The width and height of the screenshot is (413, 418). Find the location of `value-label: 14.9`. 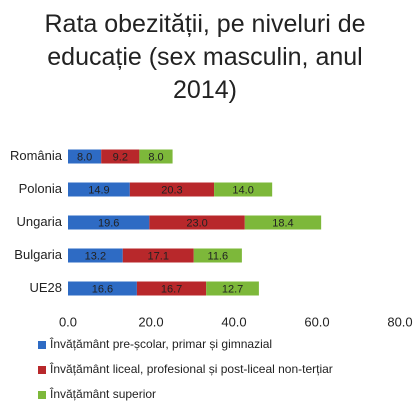

value-label: 14.9 is located at coordinates (98, 190).